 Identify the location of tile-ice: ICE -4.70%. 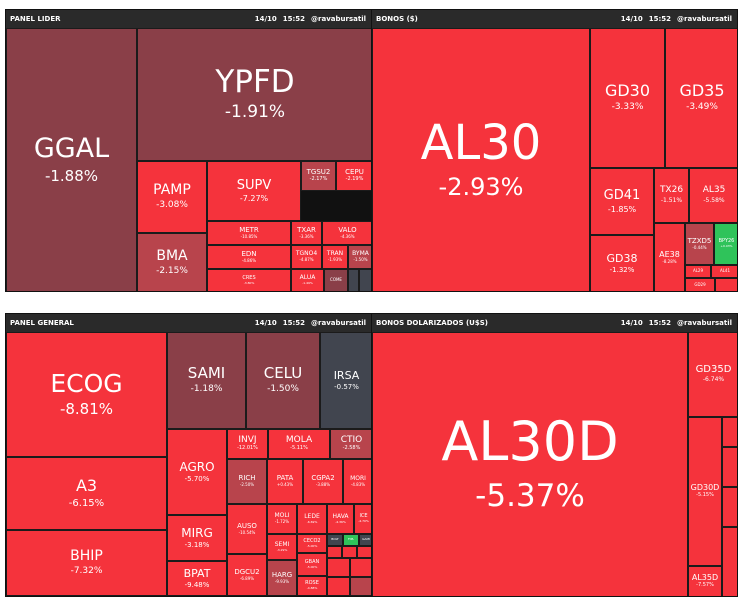
(362, 519).